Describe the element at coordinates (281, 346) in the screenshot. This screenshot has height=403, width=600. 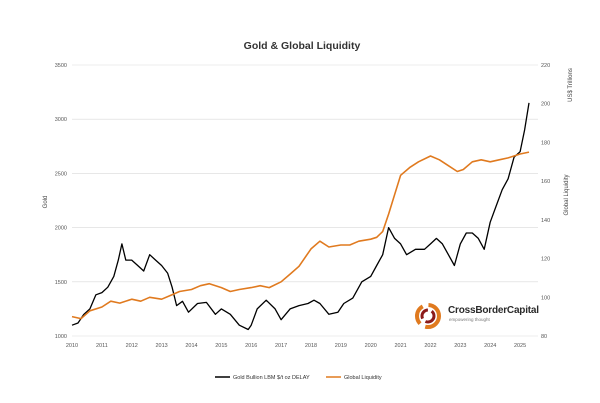
I see `x-tick-label: 2017` at that location.